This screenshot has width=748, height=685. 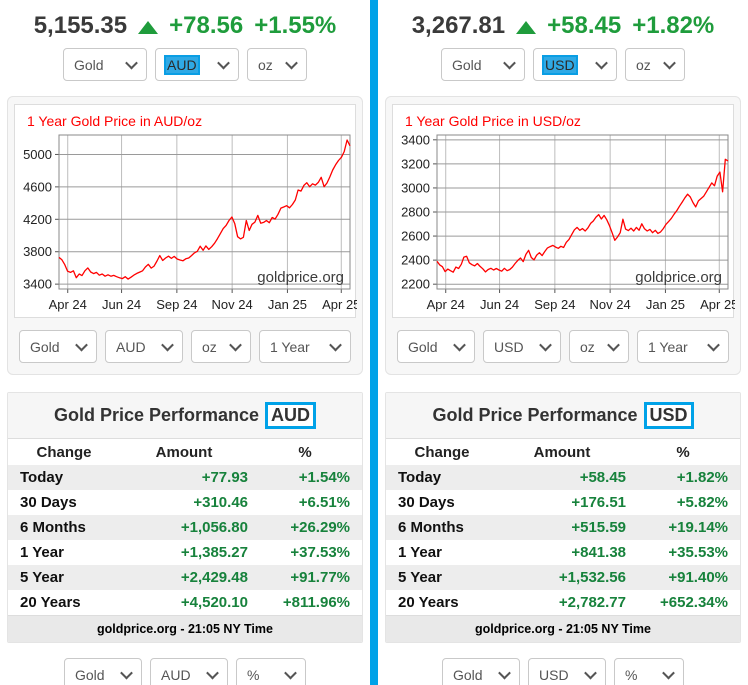 What do you see at coordinates (563, 502) in the screenshot?
I see `table-row: 30 Days +176.51 +5.82%` at bounding box center [563, 502].